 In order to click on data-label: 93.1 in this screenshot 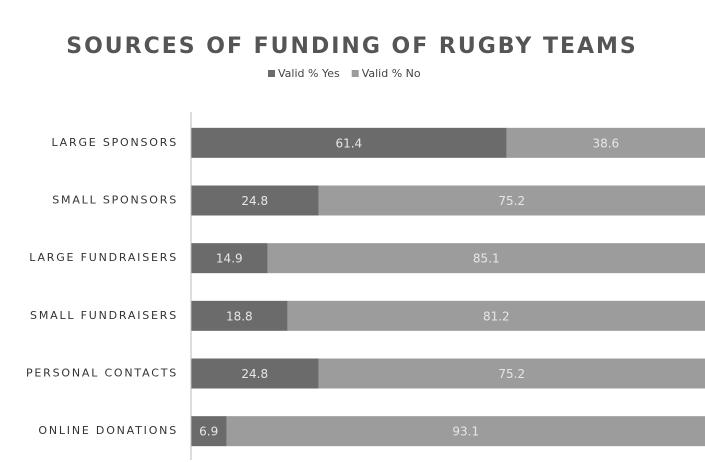, I will do `click(465, 432)`.